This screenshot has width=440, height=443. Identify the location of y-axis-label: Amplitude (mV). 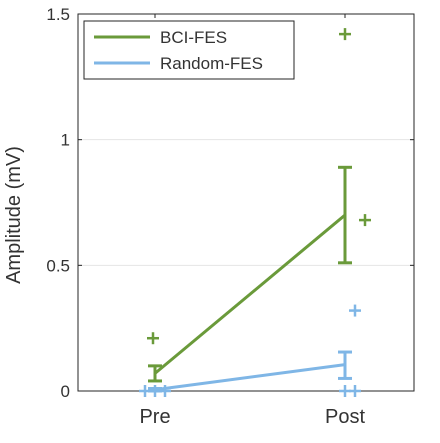
(14, 215).